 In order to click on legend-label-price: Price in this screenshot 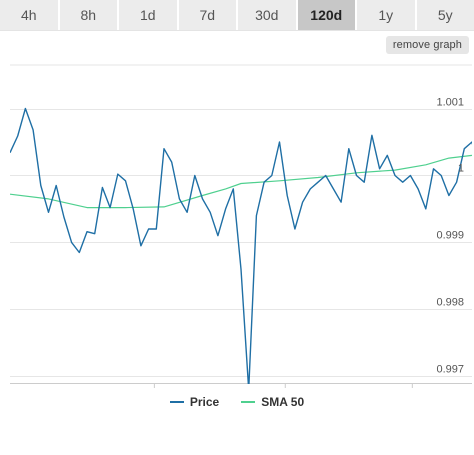, I will do `click(204, 402)`.